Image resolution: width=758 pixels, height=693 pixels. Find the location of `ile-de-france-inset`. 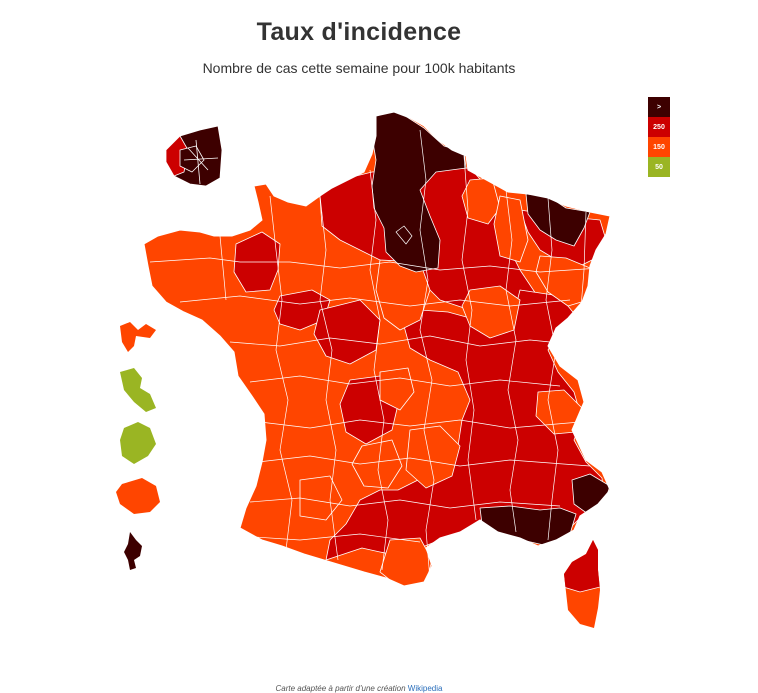

ile-de-france-inset is located at coordinates (194, 156).